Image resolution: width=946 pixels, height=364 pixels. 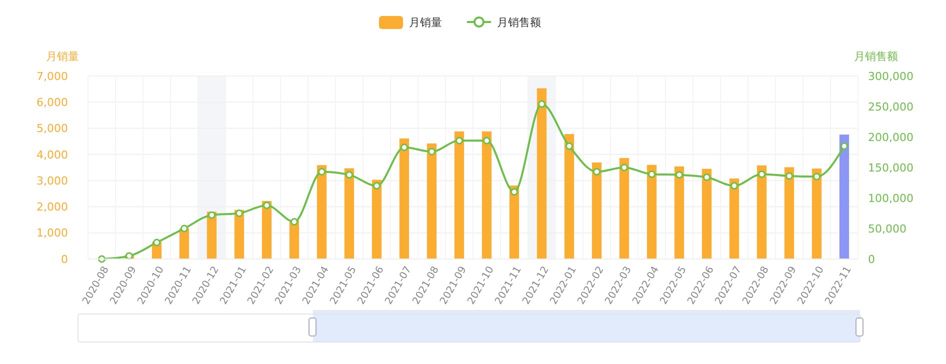 I want to click on legend-label: 月销量, so click(x=425, y=22).